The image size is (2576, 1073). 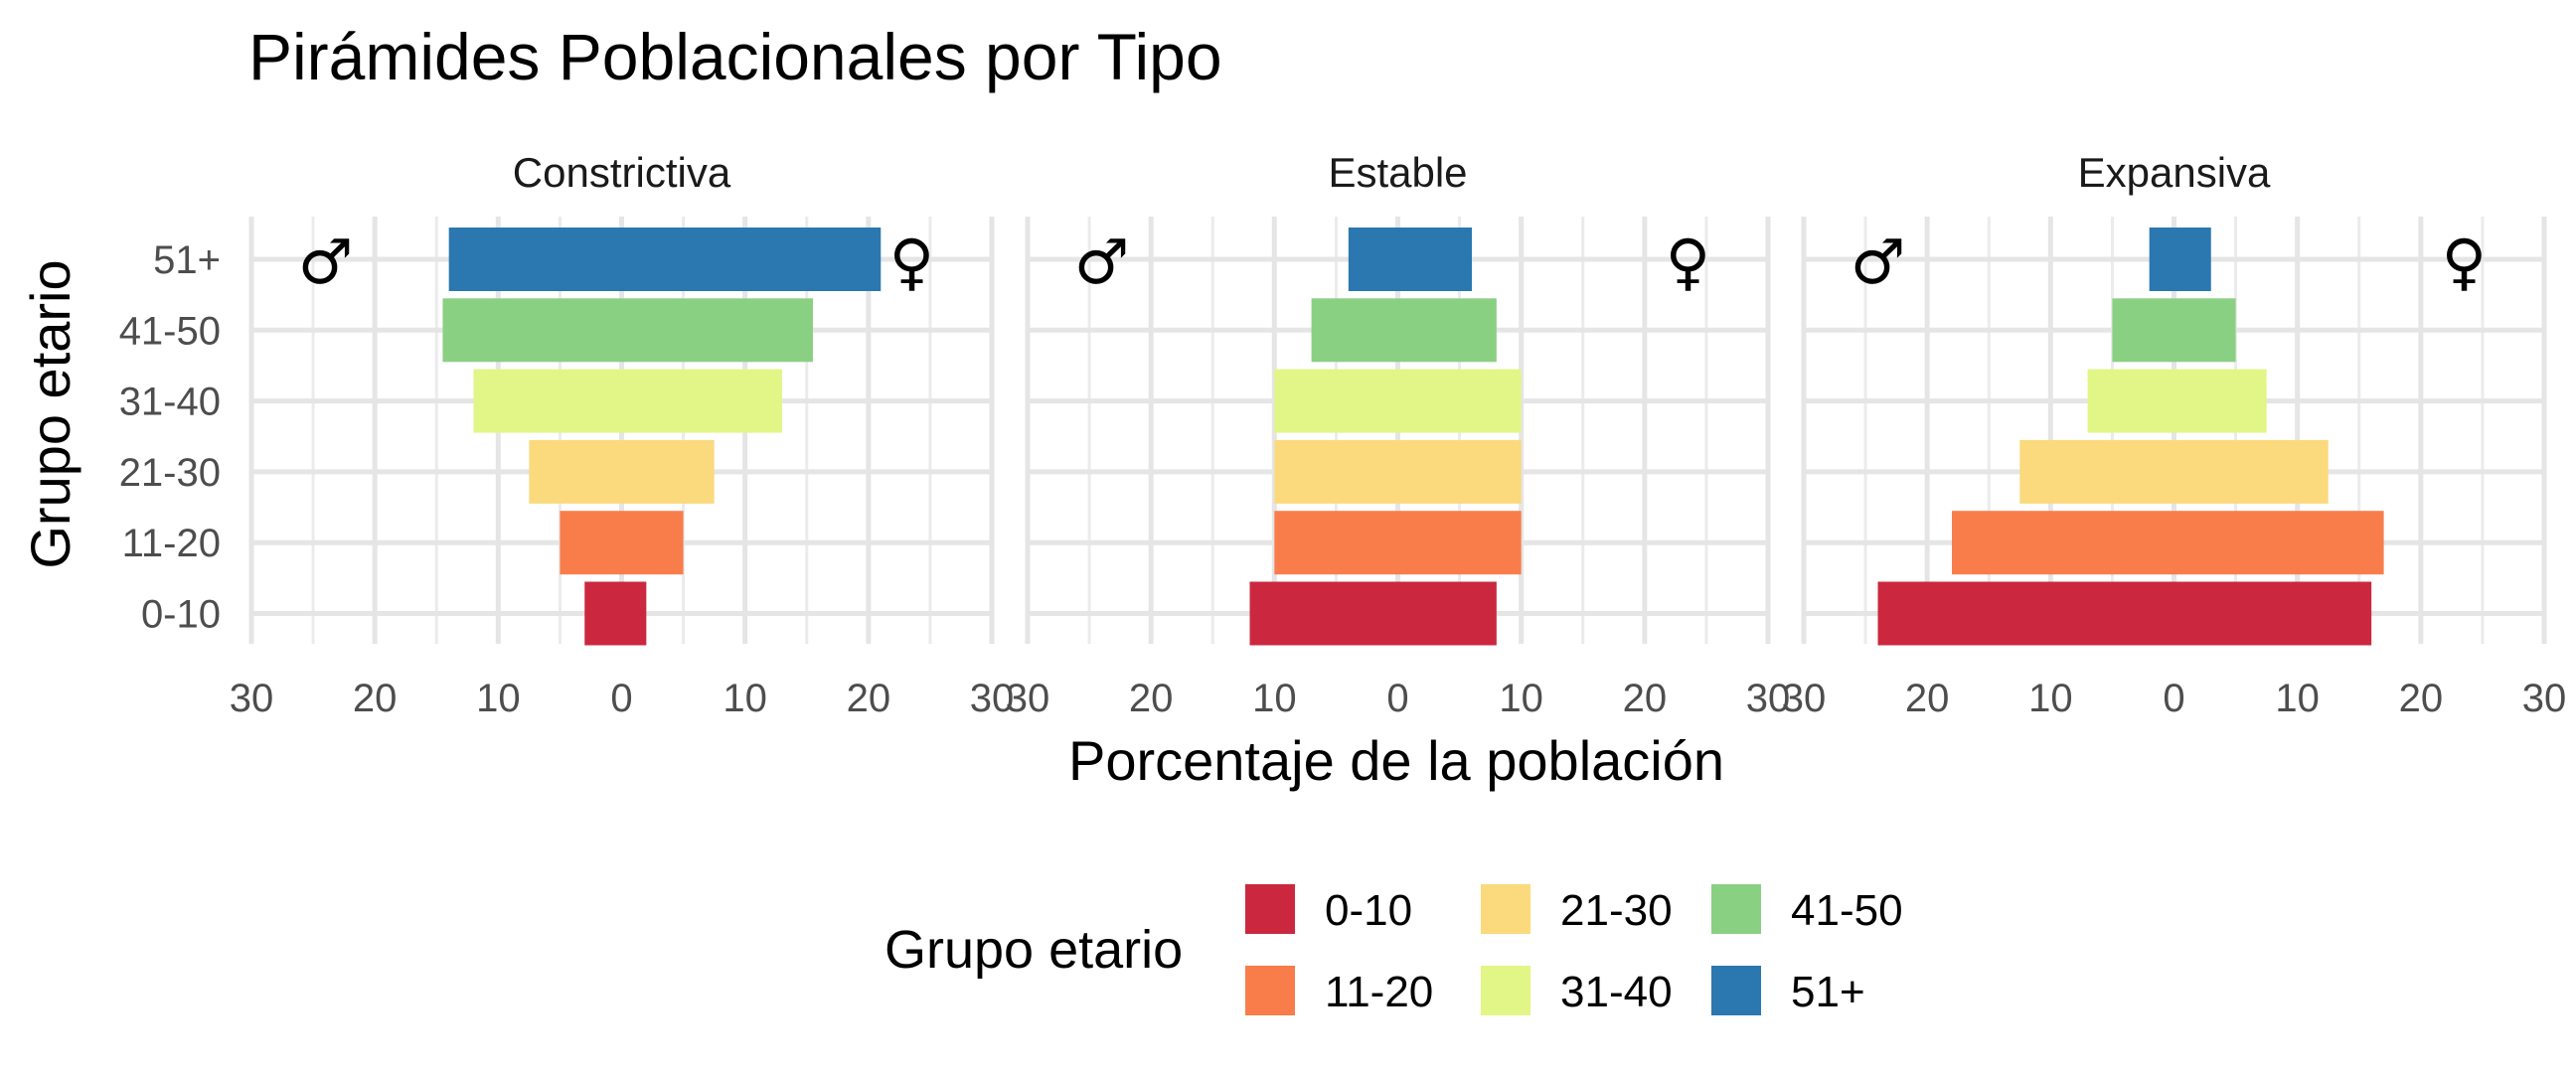 I want to click on legend-item-31-40: 31-40, so click(x=1577, y=991).